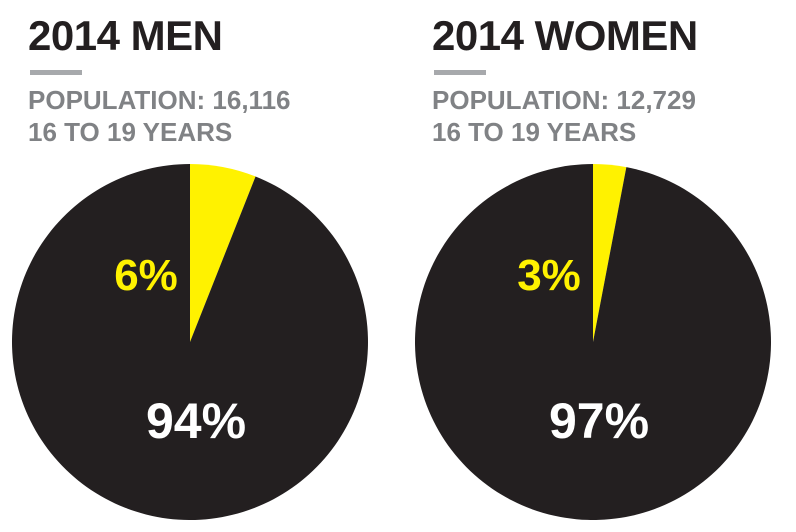 The width and height of the screenshot is (796, 532). I want to click on population-label: POPULATION: 16,116, so click(159, 100).